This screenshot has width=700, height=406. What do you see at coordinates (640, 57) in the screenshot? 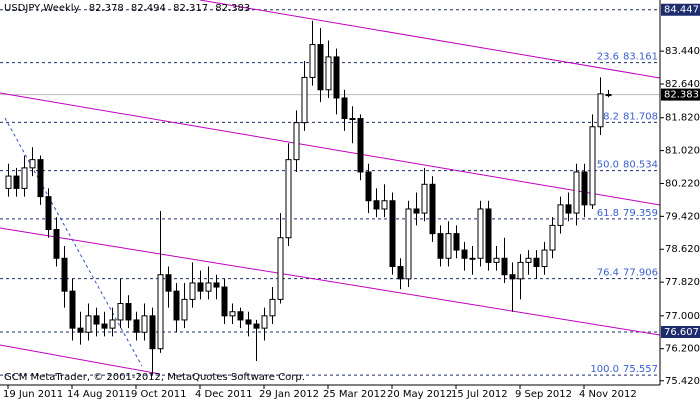
I see `fibo-price-label: 83.161` at bounding box center [640, 57].